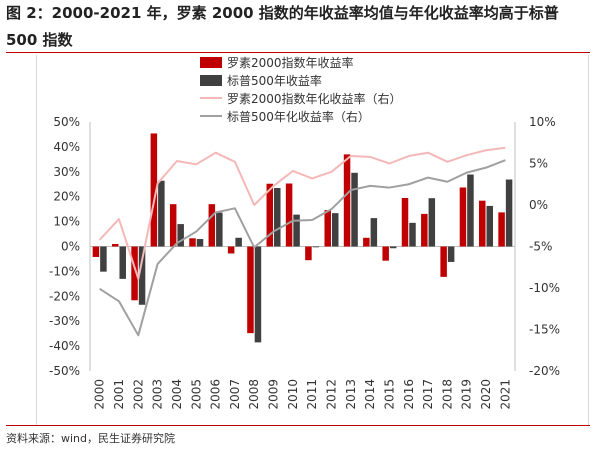 The width and height of the screenshot is (596, 452). What do you see at coordinates (298, 425) in the screenshot?
I see `footer-divider` at bounding box center [298, 425].